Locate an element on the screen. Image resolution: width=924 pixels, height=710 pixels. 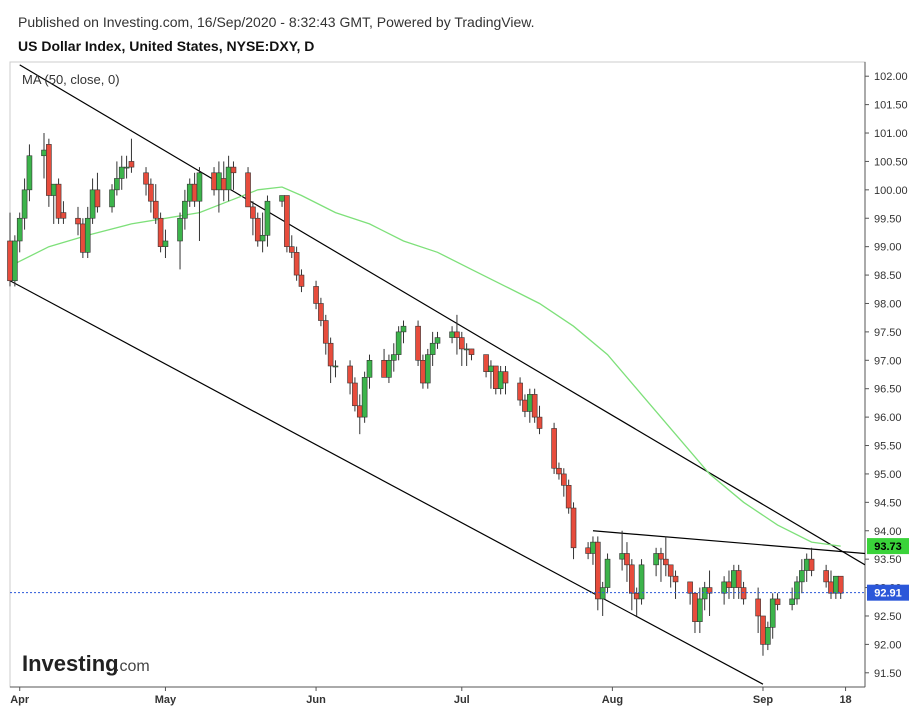
x-tick-label: Aug is located at coordinates (612, 700).